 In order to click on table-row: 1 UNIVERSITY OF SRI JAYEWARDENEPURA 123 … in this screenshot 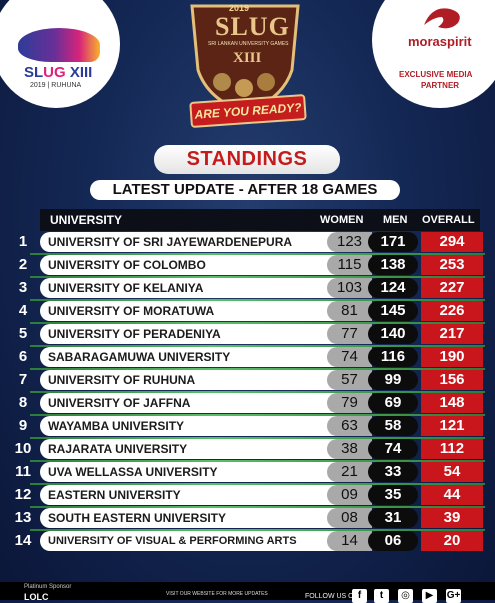, I will do `click(247, 242)`.